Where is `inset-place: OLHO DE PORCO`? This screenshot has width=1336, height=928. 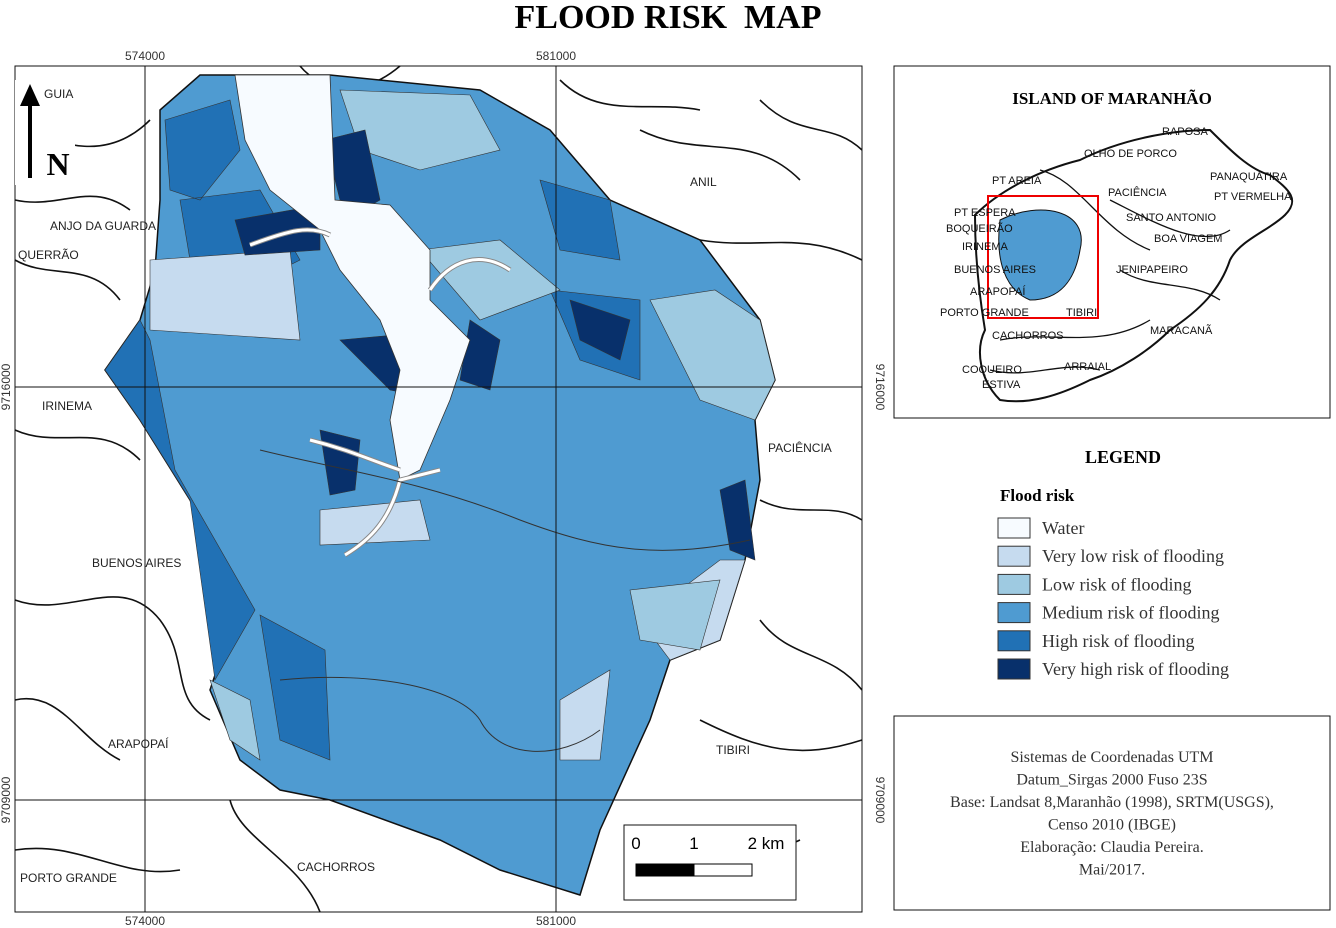
inset-place: OLHO DE PORCO is located at coordinates (1130, 154).